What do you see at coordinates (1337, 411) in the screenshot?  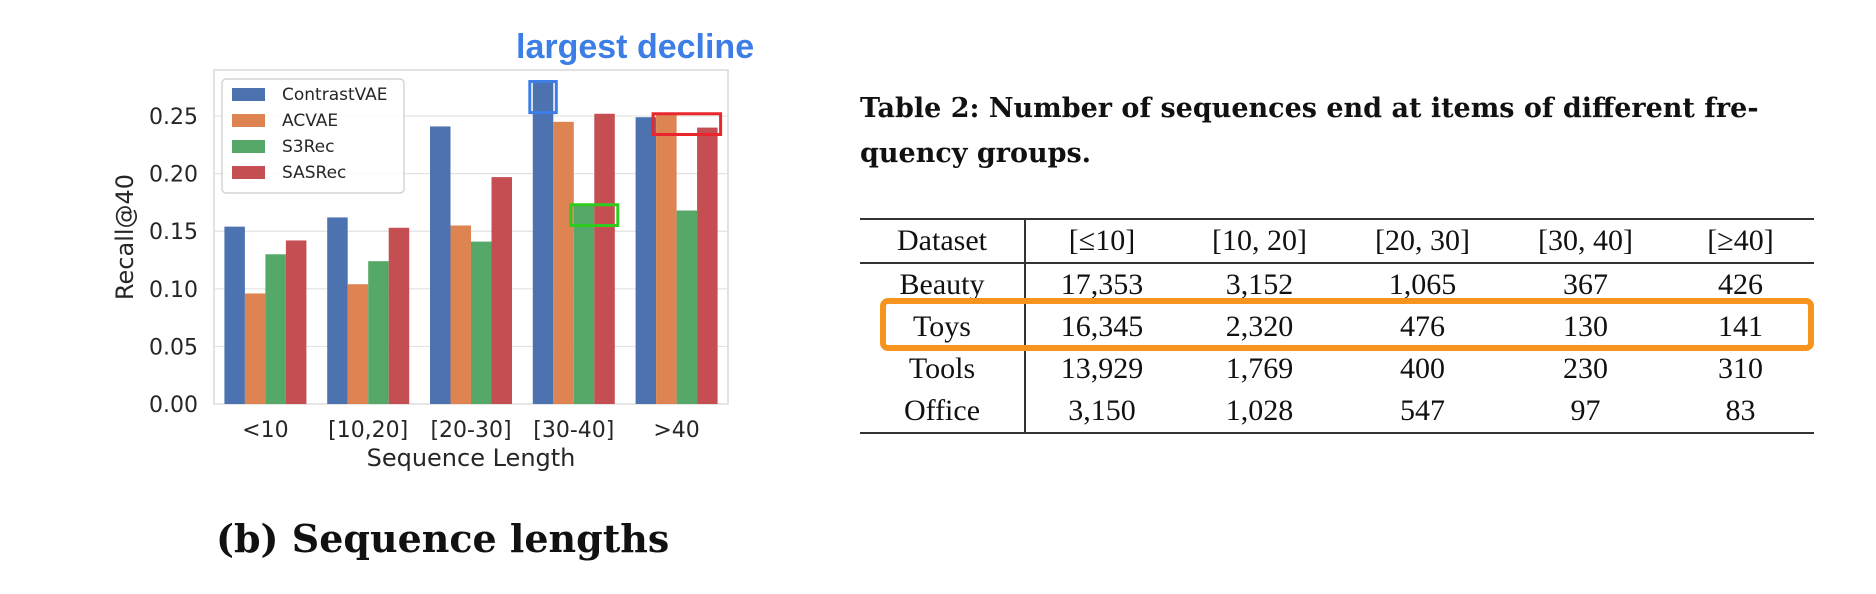 I see `table-row: Office 3,150 1,028 547 97 83` at bounding box center [1337, 411].